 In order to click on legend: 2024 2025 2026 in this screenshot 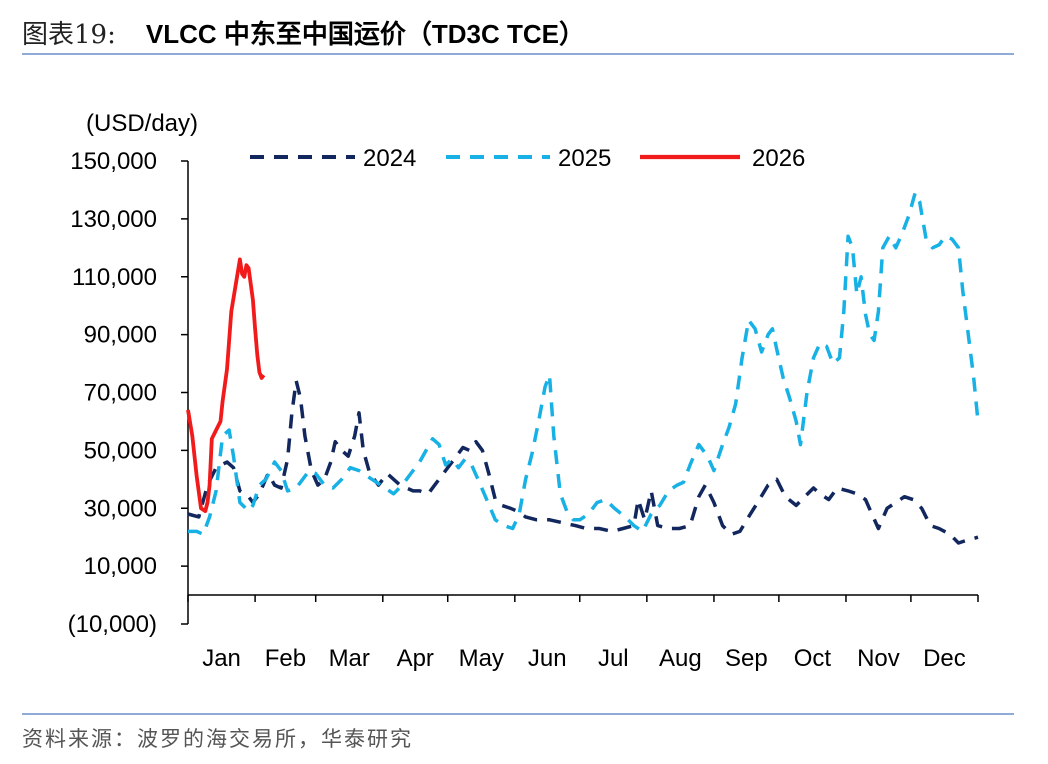, I will do `click(527, 158)`.